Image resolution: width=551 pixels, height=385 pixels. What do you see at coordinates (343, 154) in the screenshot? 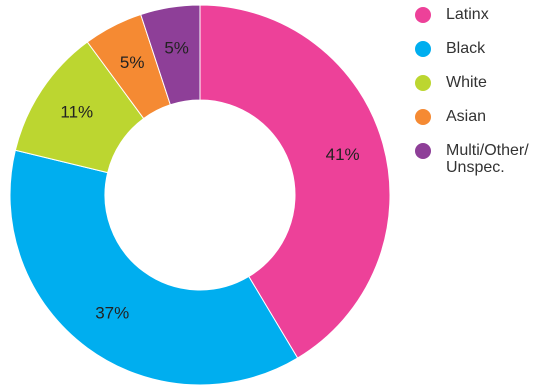
I see `slice-label-latinx: 41%` at bounding box center [343, 154].